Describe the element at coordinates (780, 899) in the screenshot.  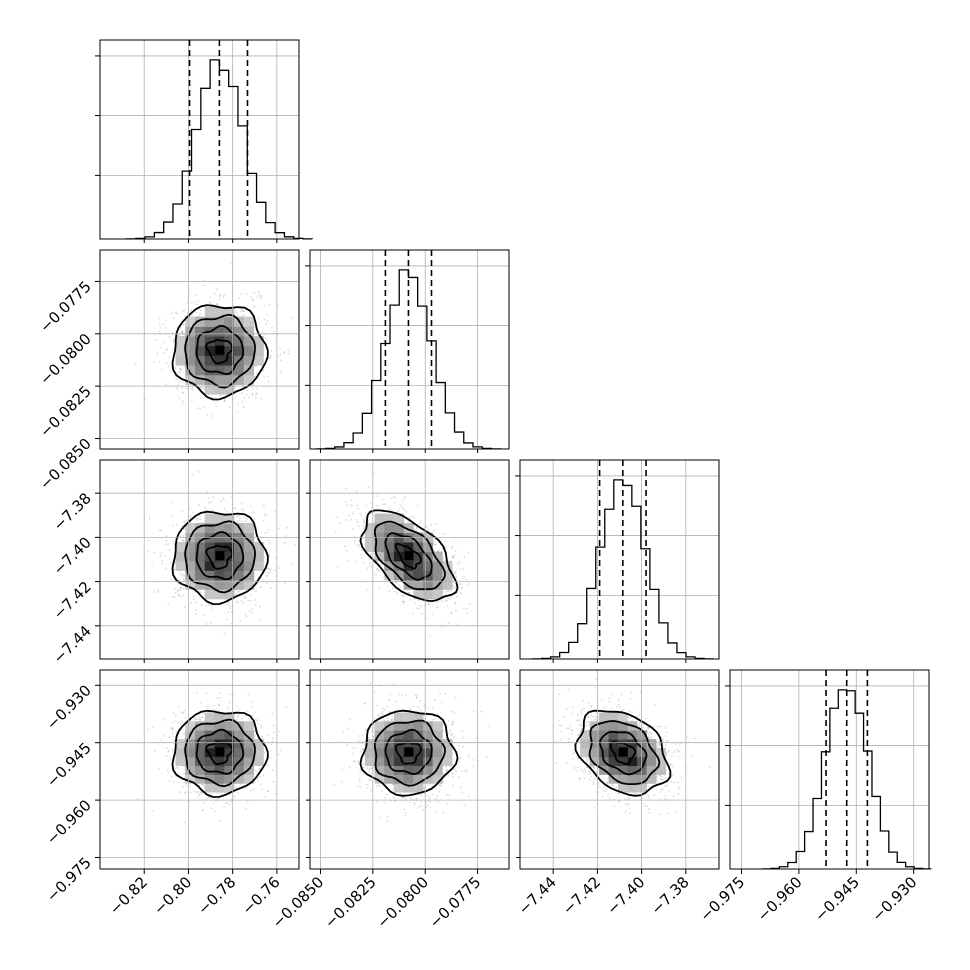
I see `xtick-label-3-1: −0.960` at that location.